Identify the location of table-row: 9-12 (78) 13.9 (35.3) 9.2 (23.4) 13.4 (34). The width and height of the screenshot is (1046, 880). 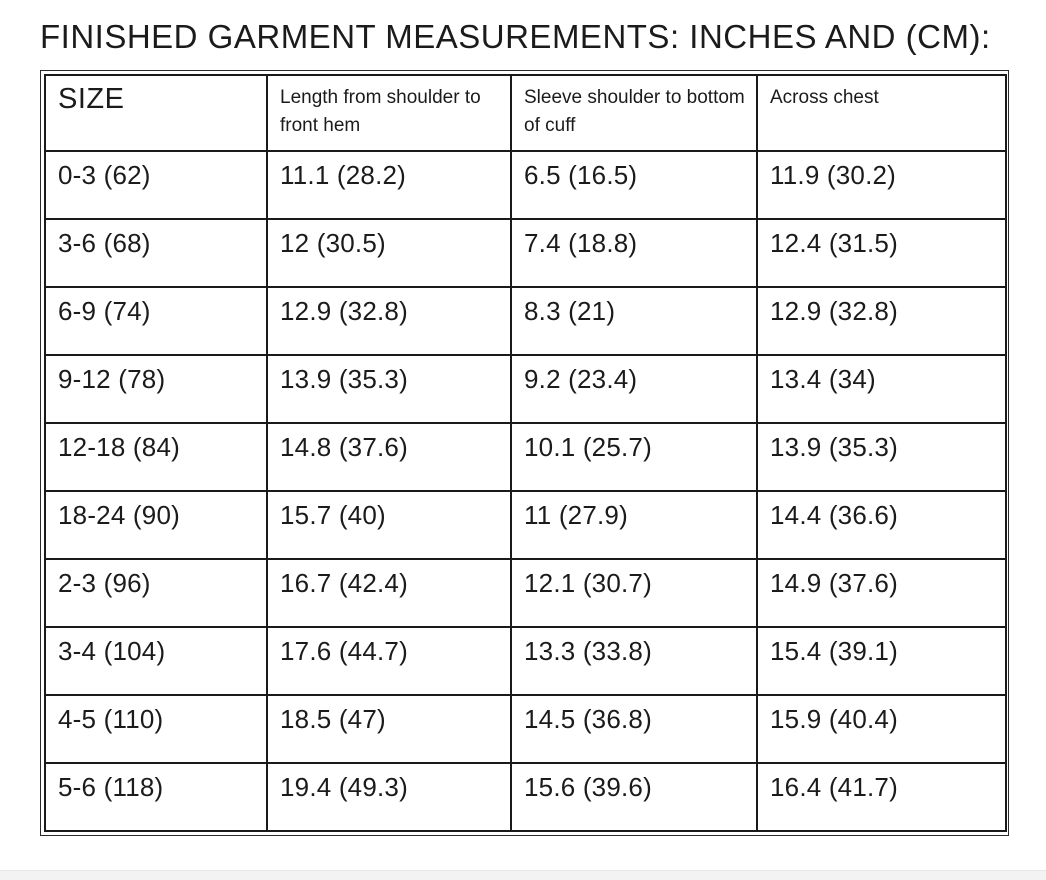
(525, 389).